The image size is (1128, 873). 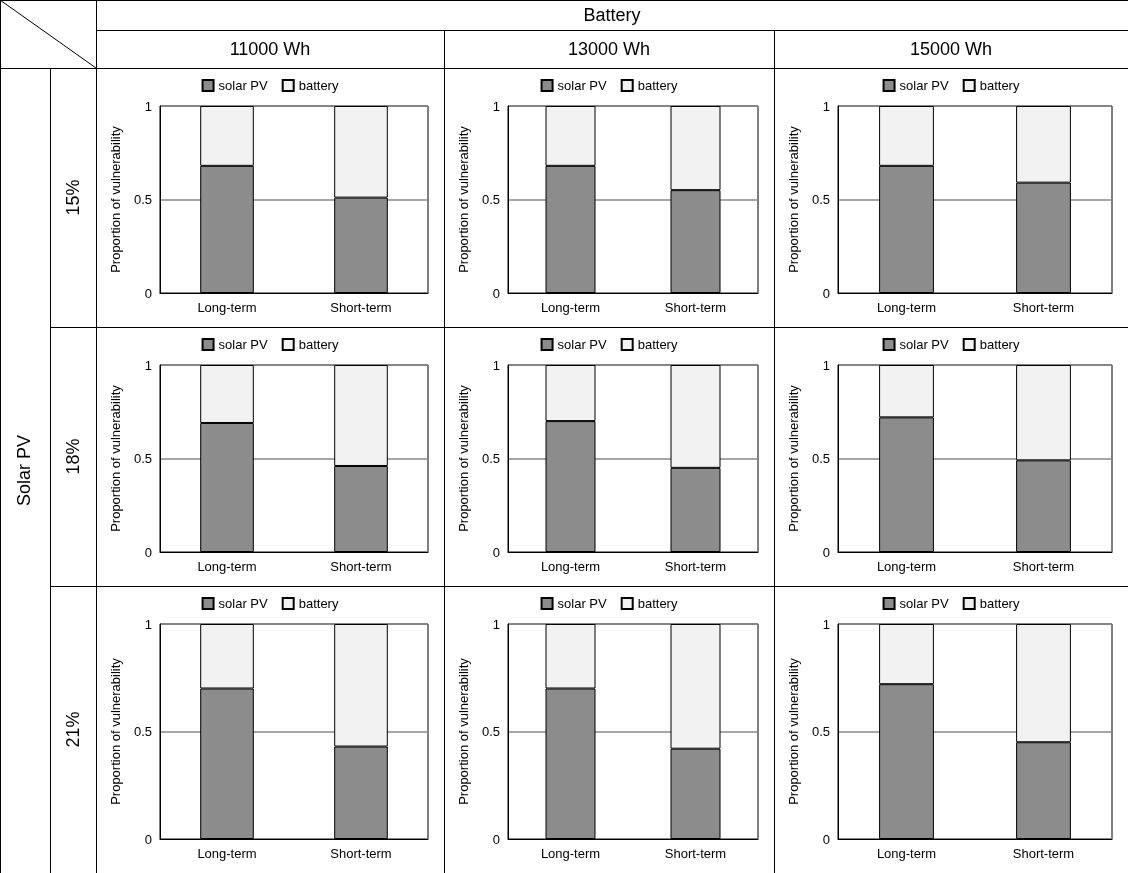 What do you see at coordinates (72, 197) in the screenshot?
I see `category-label: 15%` at bounding box center [72, 197].